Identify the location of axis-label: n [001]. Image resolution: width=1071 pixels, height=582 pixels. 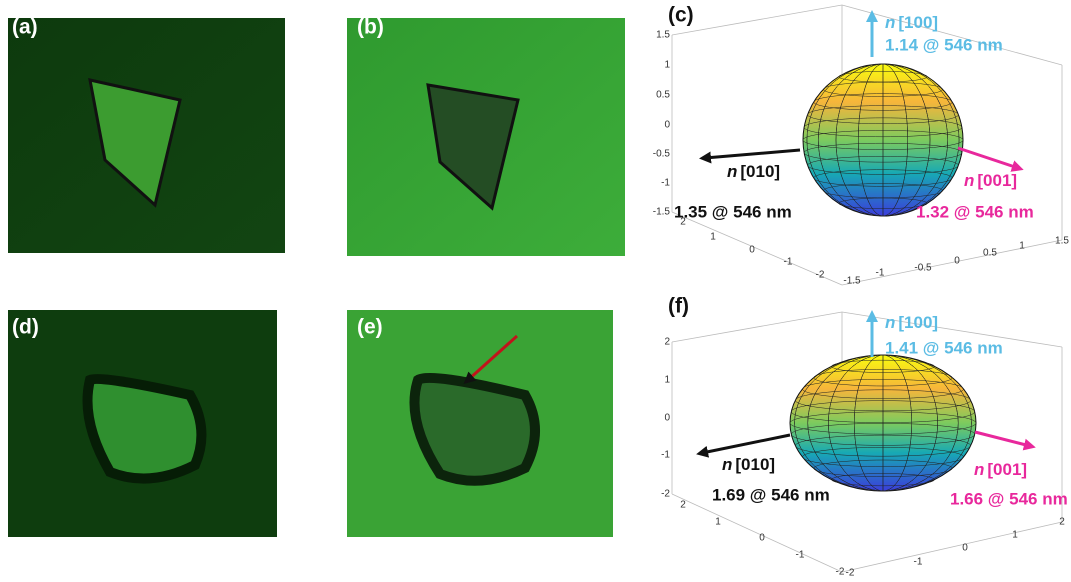
(1000, 469).